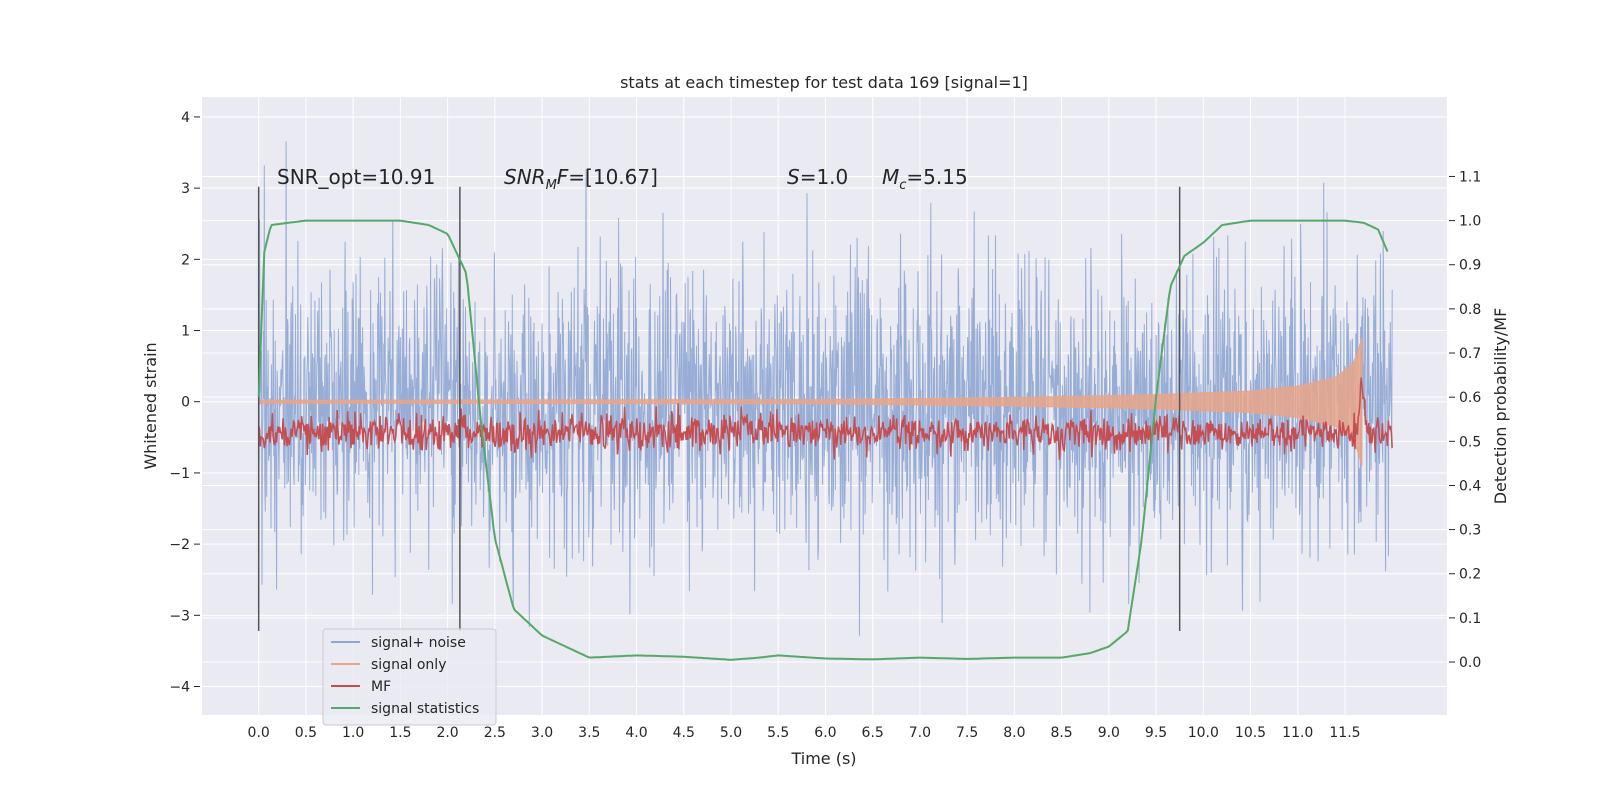  I want to click on y2-axis-label: Detection probability/MF, so click(1500, 406).